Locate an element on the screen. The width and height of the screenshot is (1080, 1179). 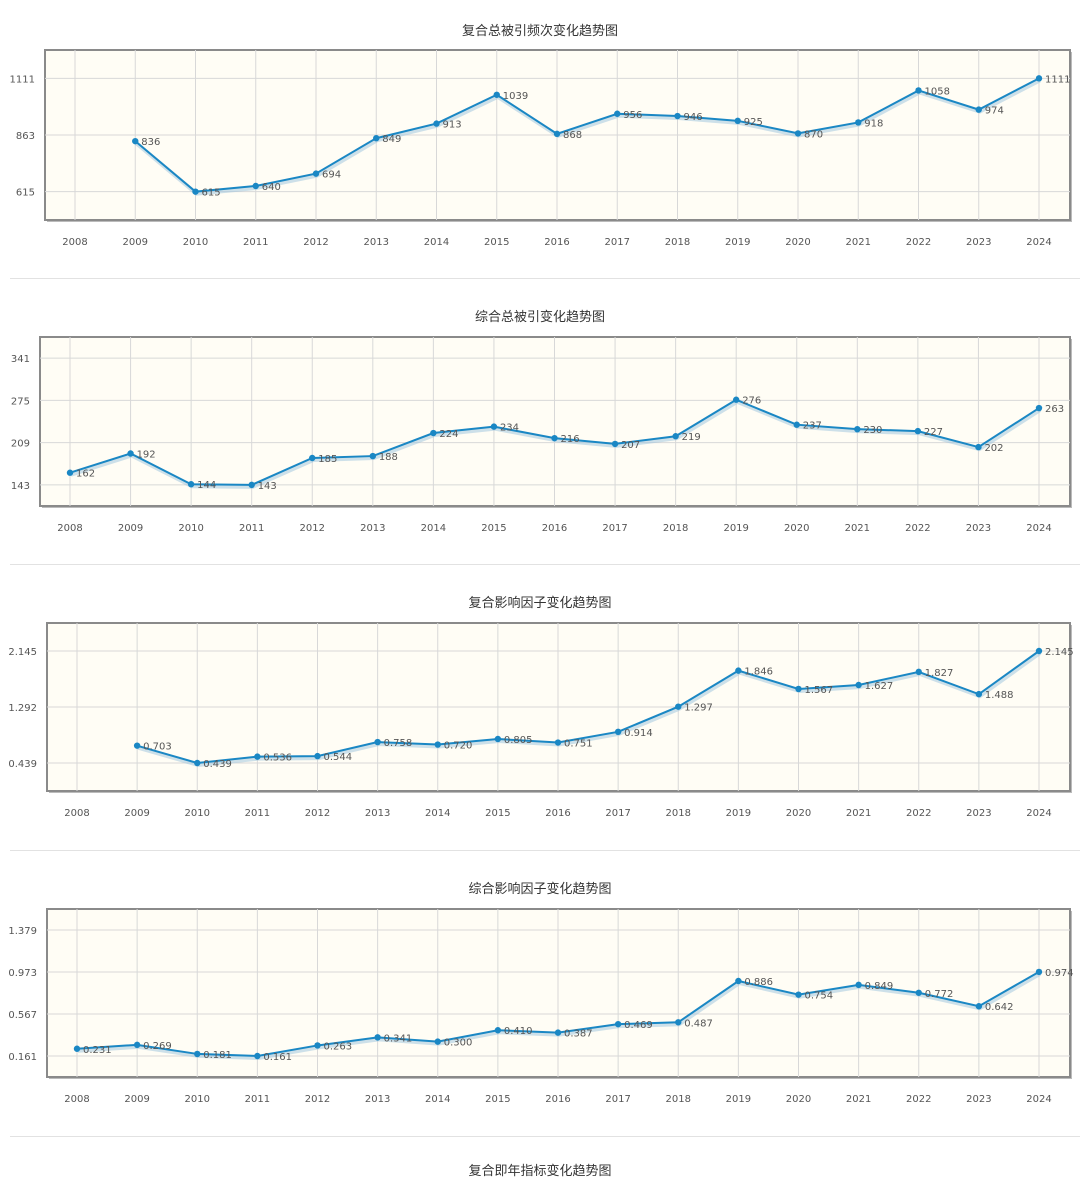
data-label: 849 is located at coordinates (391, 139).